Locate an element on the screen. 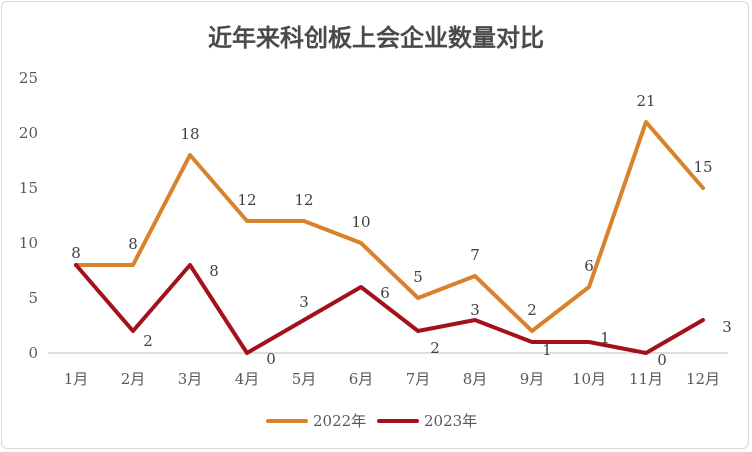 The image size is (752, 452). y-axis-ticks: 0 5 10 15 20 25 is located at coordinates (28, 215).